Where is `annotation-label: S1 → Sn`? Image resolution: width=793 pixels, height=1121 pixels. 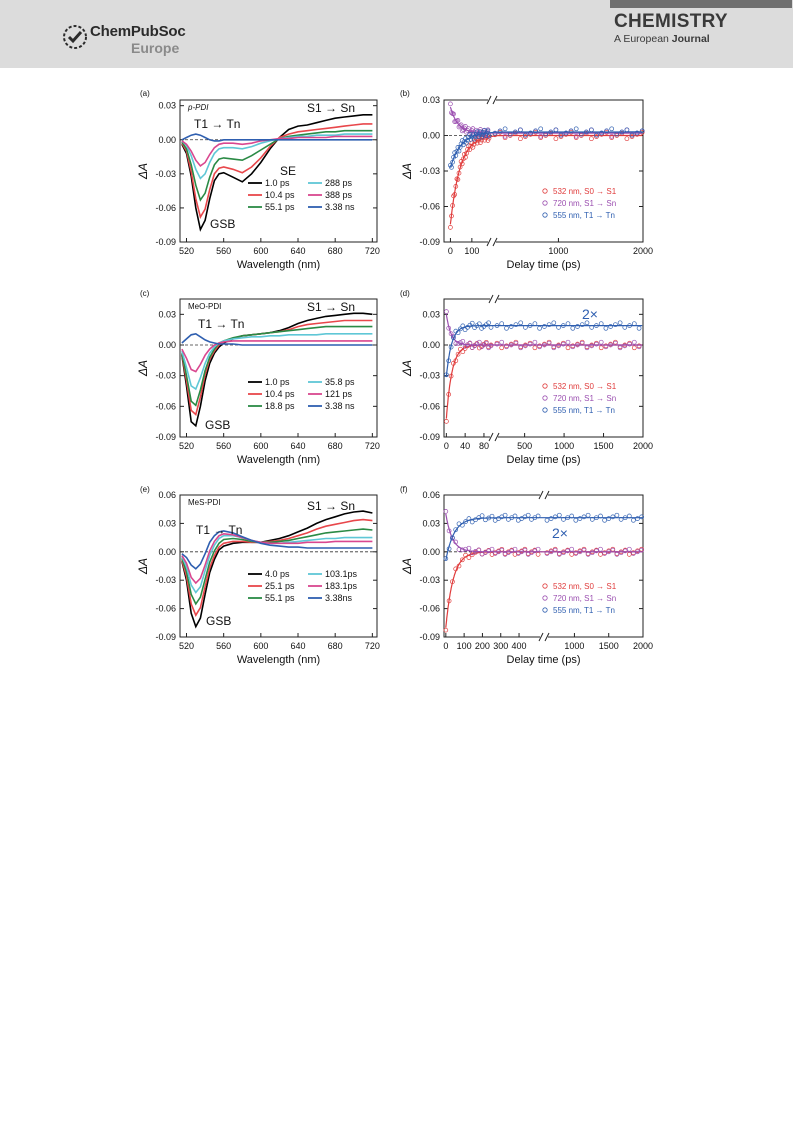
annotation-label: S1 → Sn is located at coordinates (331, 307).